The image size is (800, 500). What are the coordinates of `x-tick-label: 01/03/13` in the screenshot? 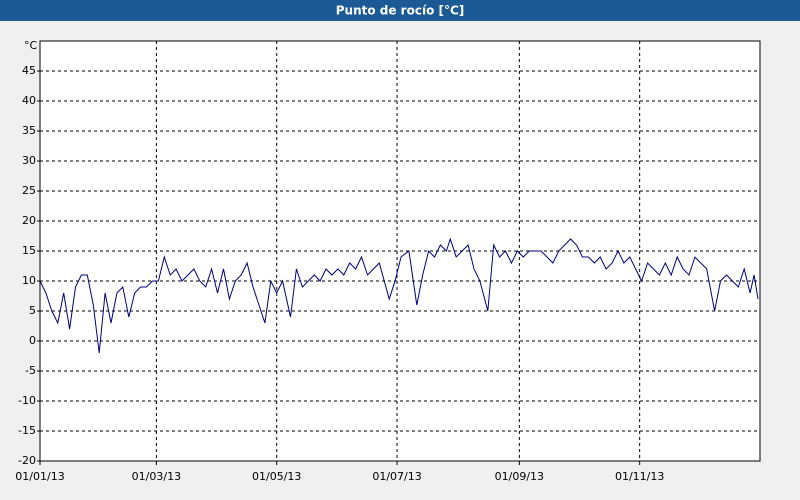 It's located at (156, 476).